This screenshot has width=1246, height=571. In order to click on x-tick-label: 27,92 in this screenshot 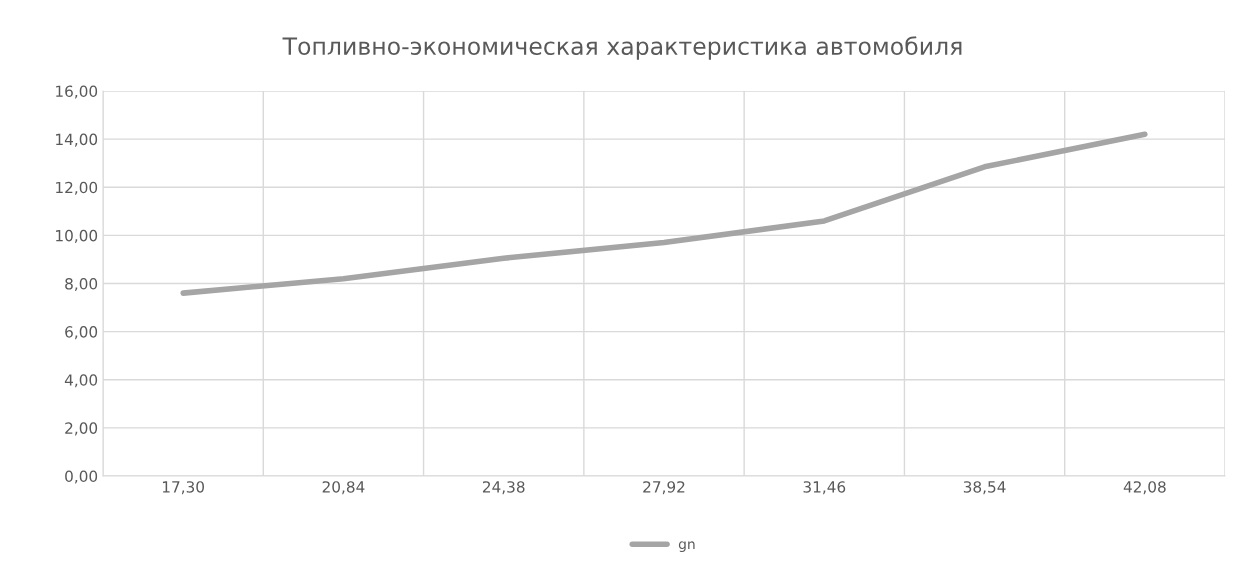, I will do `click(664, 488)`.